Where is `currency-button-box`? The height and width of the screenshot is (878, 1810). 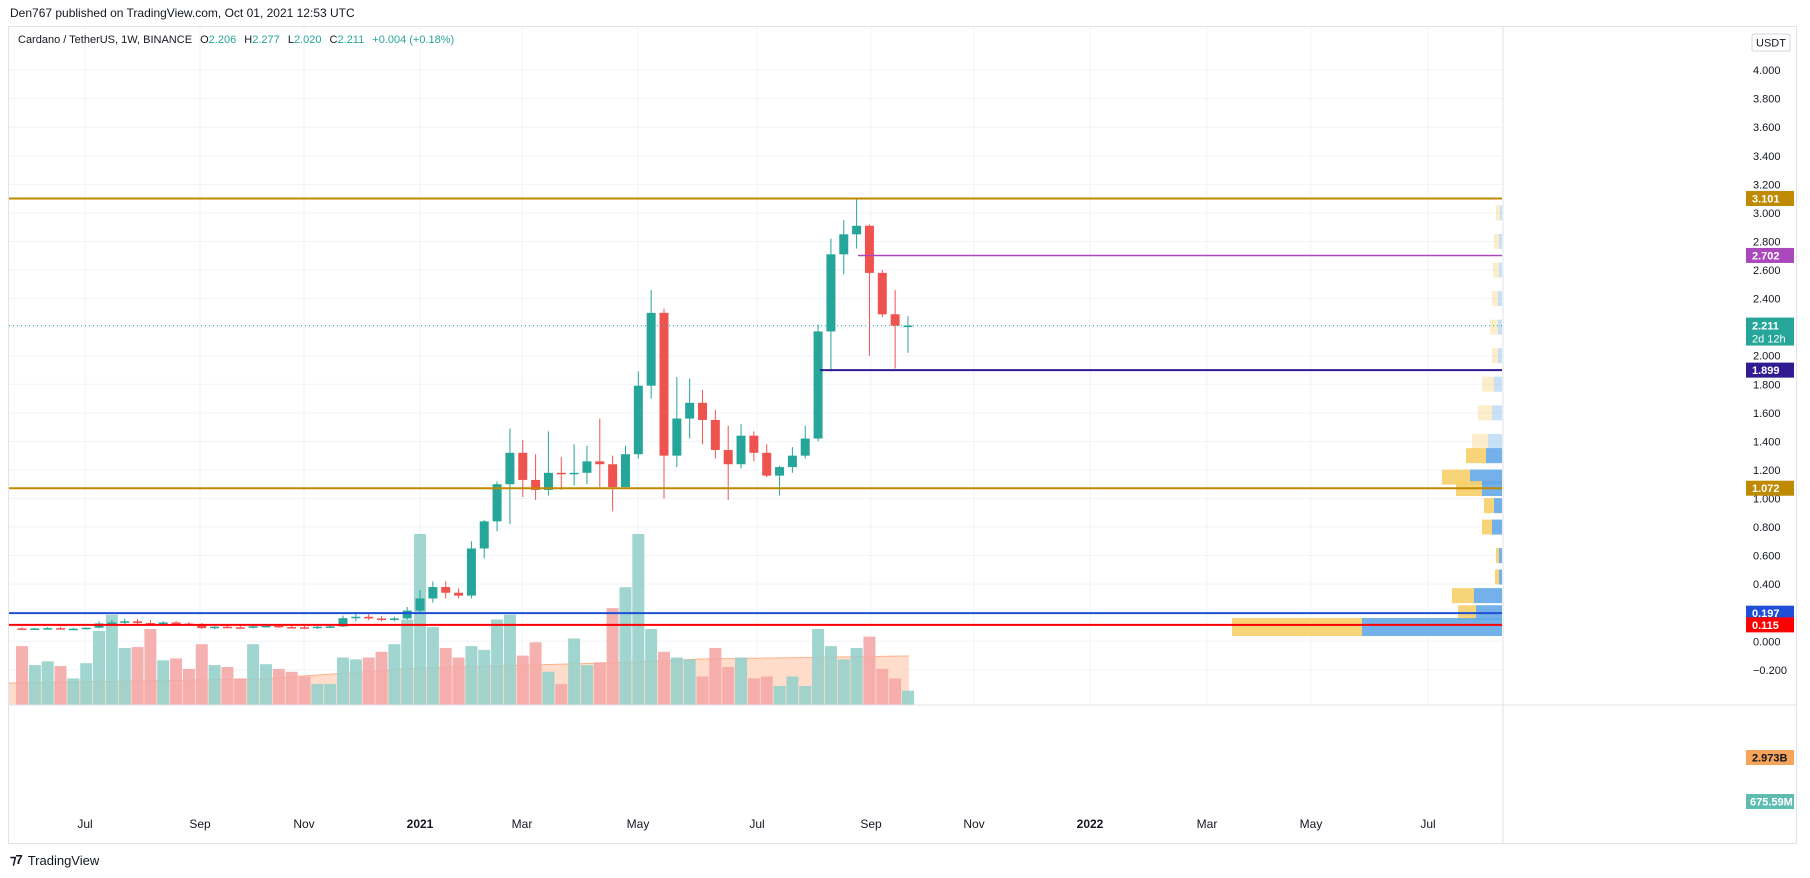 currency-button-box is located at coordinates (1771, 42).